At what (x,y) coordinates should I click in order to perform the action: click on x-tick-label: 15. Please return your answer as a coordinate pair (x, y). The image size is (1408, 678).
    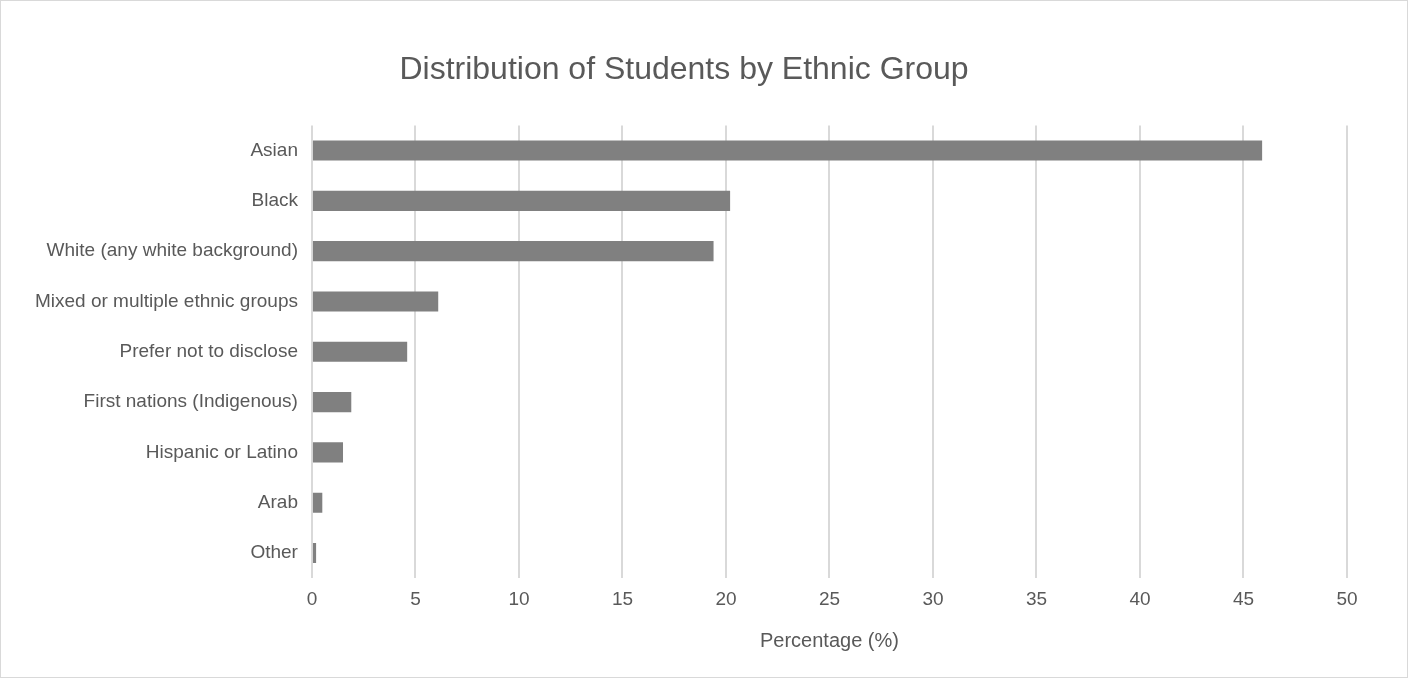
    Looking at the image, I should click on (622, 598).